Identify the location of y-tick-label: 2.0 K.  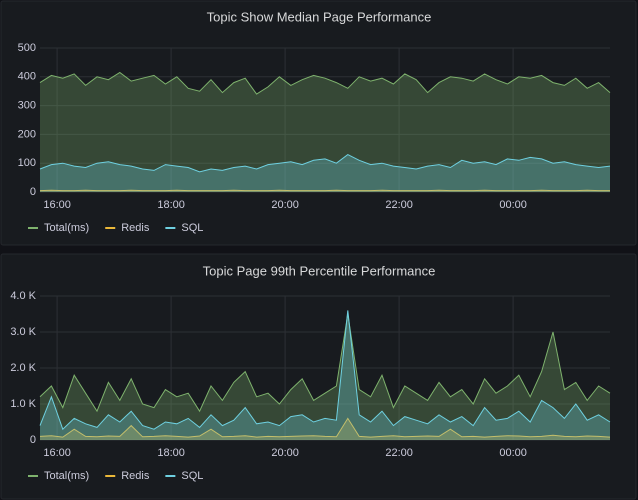
(23, 368).